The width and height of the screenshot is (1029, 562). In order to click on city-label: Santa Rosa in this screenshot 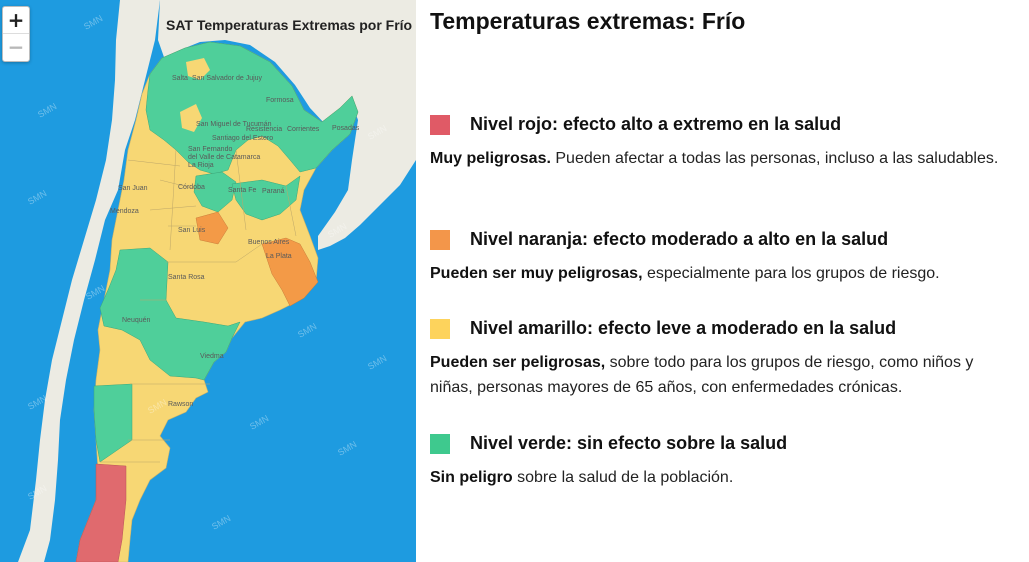, I will do `click(186, 277)`.